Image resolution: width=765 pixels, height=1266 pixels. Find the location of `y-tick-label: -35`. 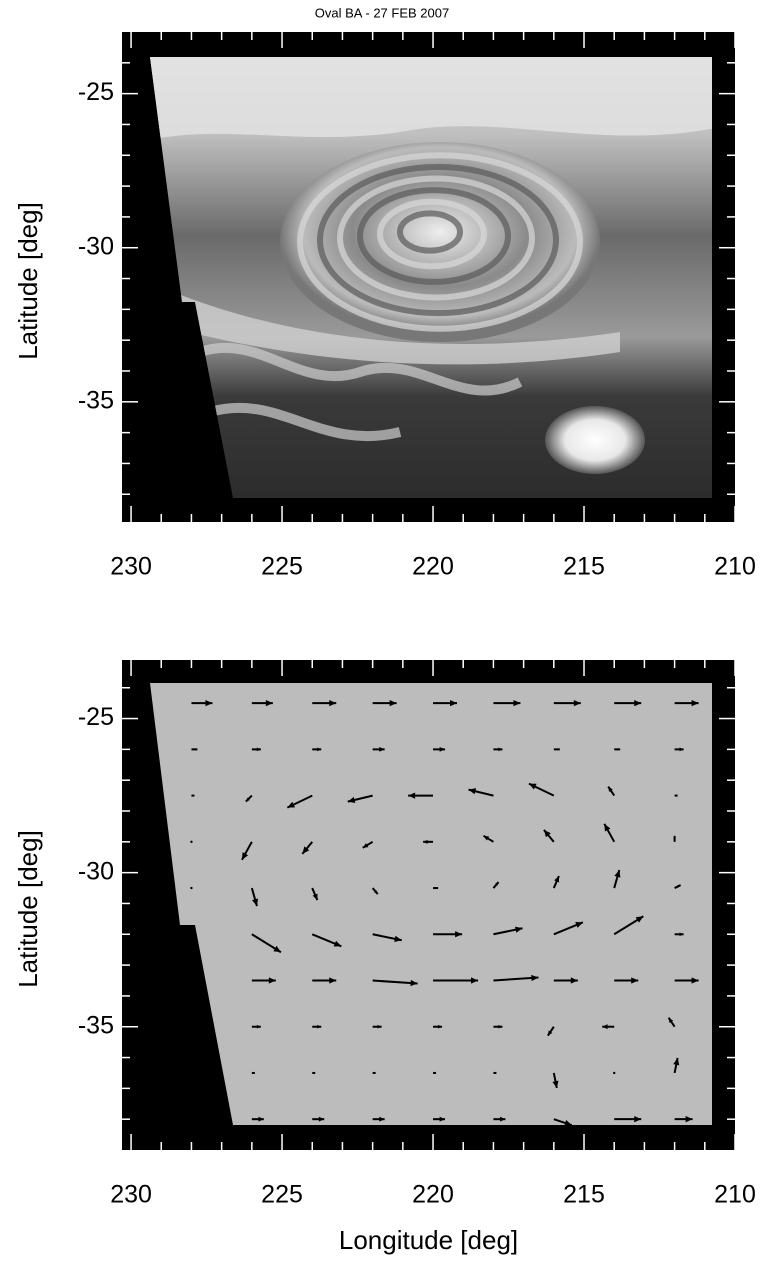

y-tick-label: -35 is located at coordinates (96, 1025).